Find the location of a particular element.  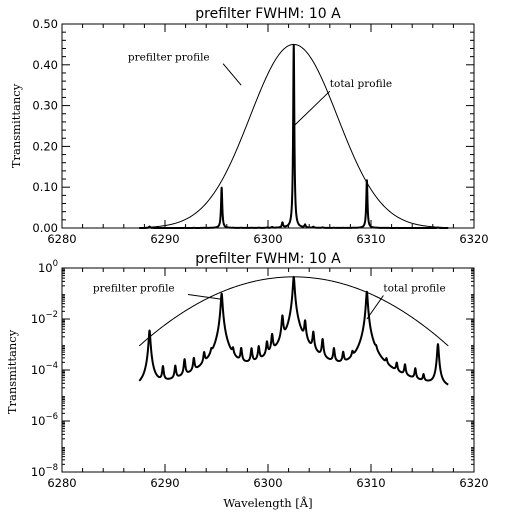

y-tick-label: 0.10 is located at coordinates (45, 187).